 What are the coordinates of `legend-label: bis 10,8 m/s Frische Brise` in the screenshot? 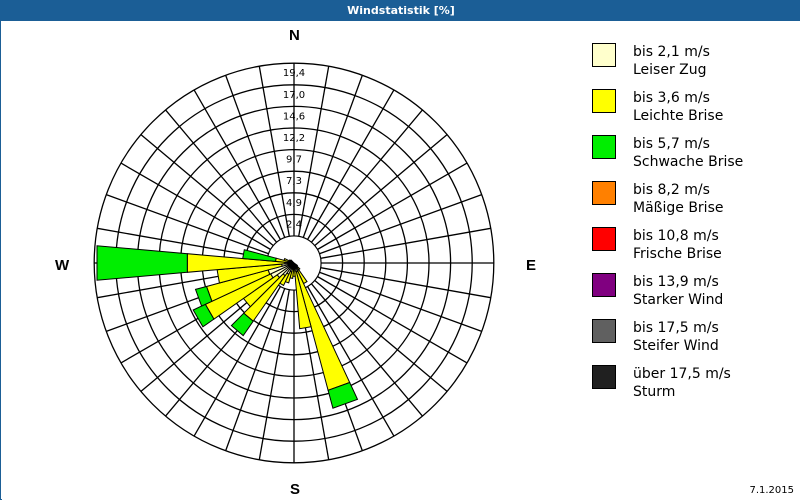 It's located at (677, 245).